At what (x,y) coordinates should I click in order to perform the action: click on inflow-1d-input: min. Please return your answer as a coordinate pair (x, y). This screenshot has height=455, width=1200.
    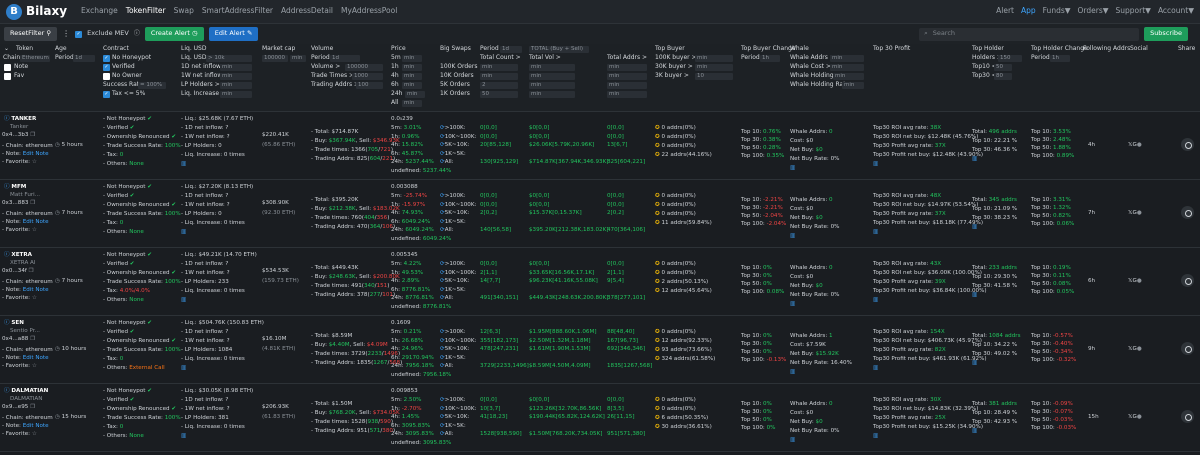
    Looking at the image, I should click on (236, 67).